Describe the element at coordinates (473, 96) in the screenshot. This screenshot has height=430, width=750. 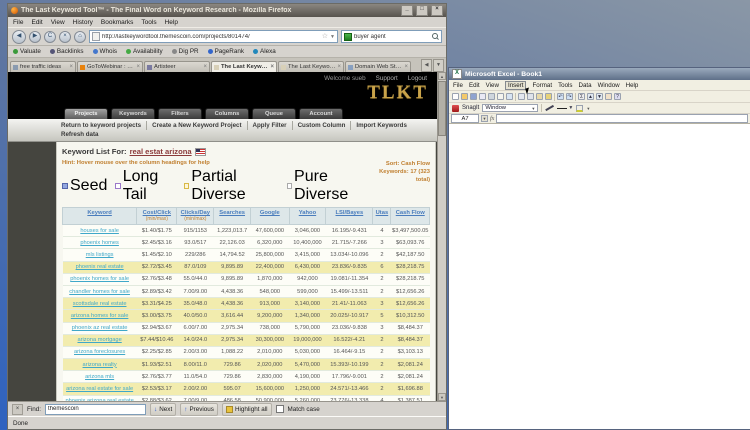
I see `excel-icon-save` at that location.